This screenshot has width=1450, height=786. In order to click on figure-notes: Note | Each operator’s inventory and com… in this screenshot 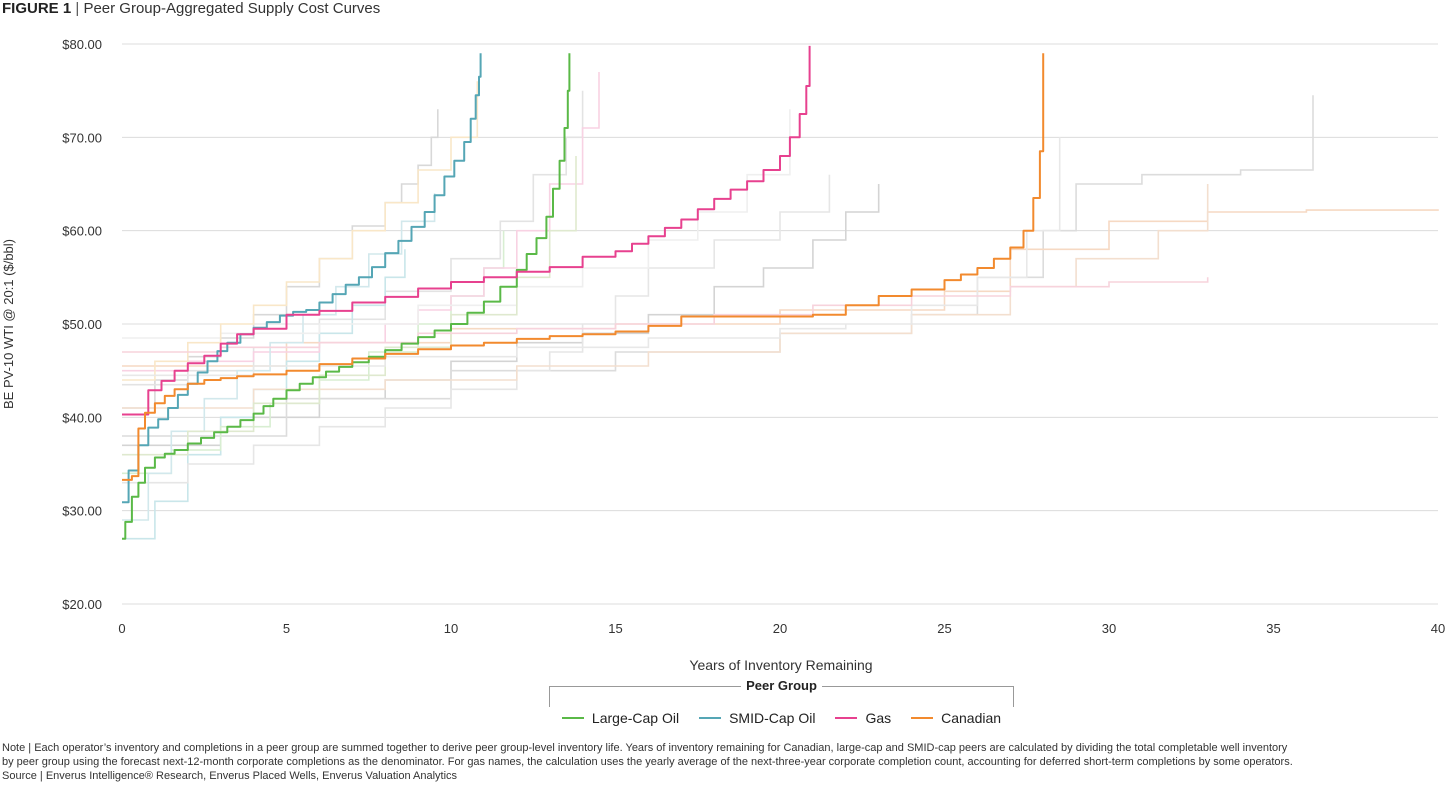, I will do `click(725, 762)`.